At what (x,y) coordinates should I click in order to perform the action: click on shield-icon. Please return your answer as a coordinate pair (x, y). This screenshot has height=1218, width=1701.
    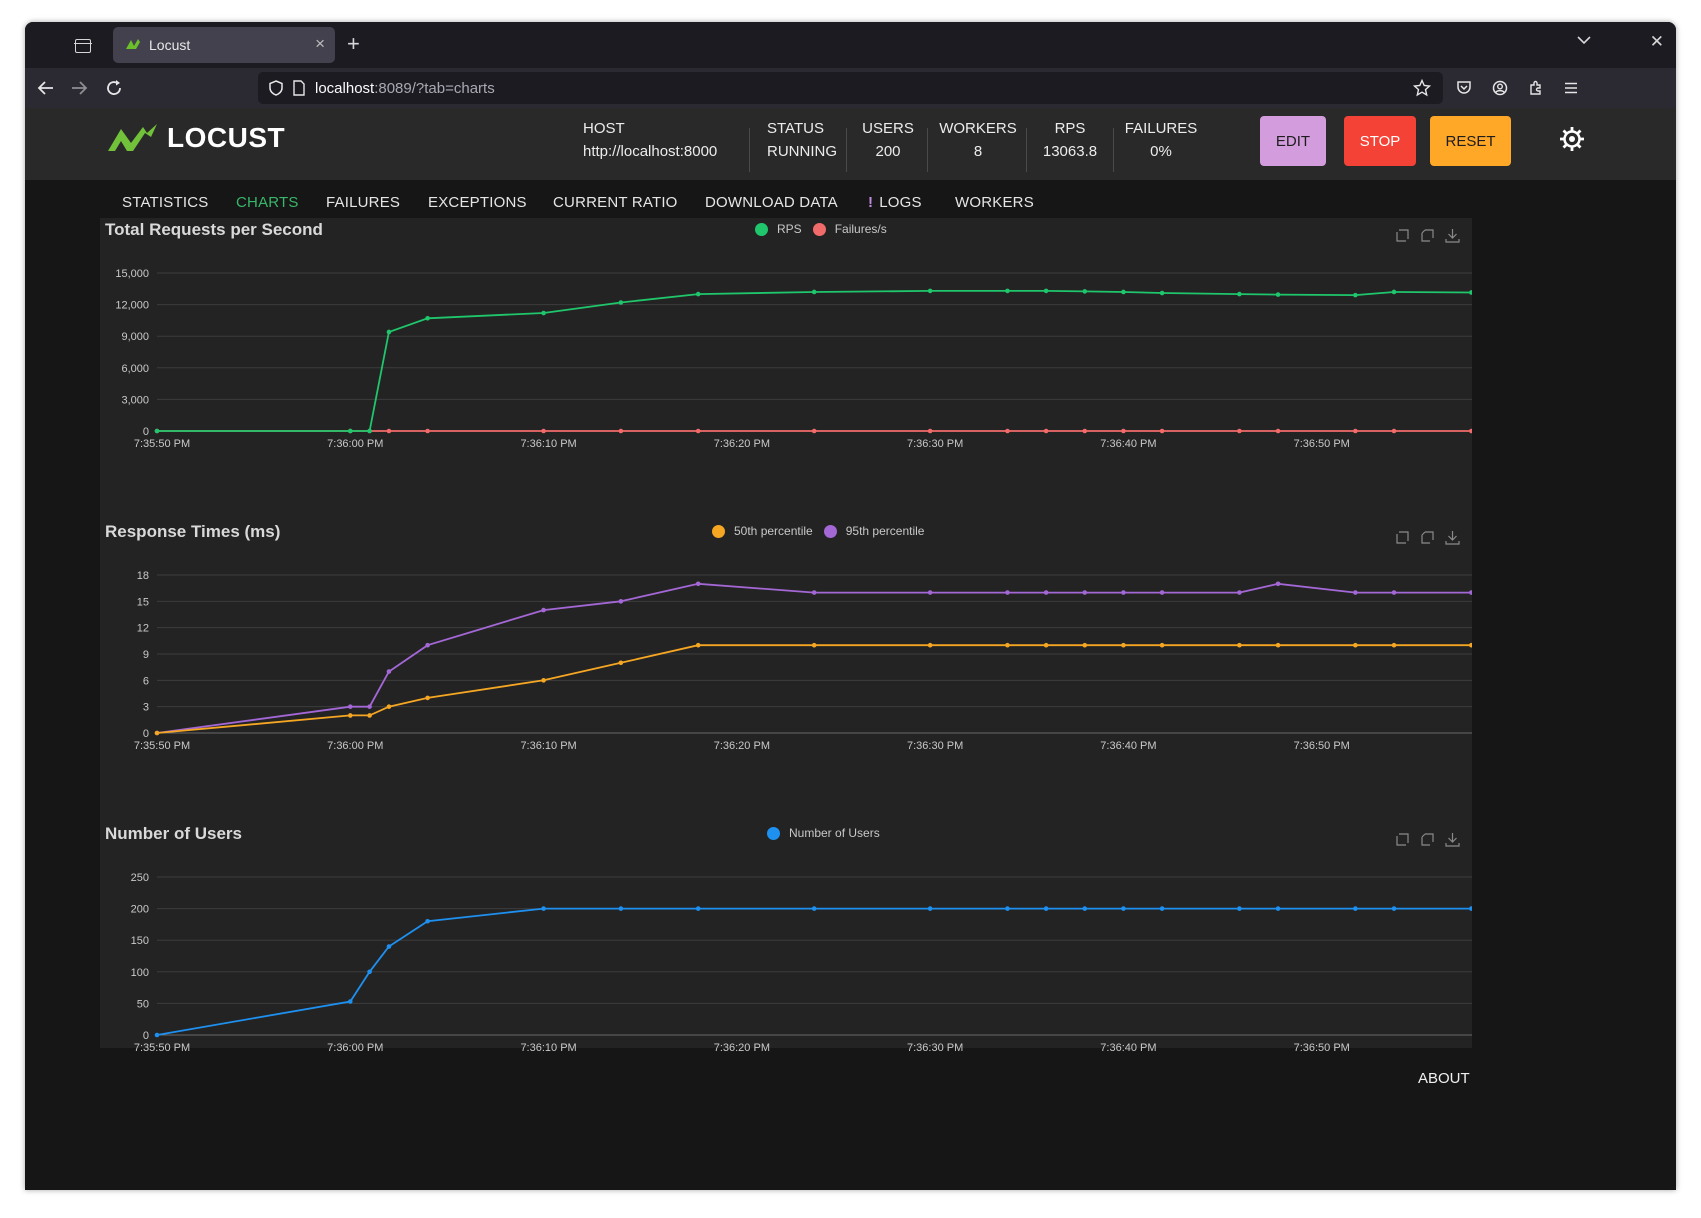
    Looking at the image, I should click on (276, 88).